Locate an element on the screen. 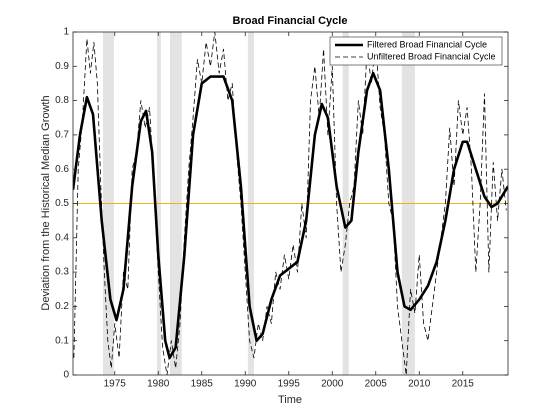 Image resolution: width=560 pixels, height=420 pixels. y-tick-label: 0.6 is located at coordinates (62, 169).